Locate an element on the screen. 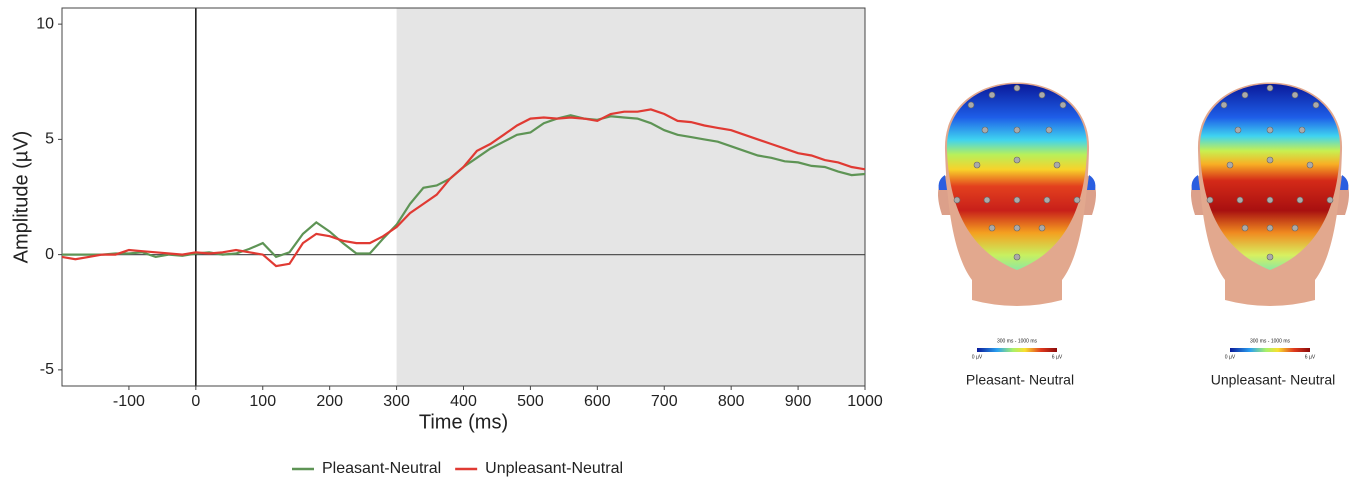  y-tick-label: 10 is located at coordinates (45, 23).